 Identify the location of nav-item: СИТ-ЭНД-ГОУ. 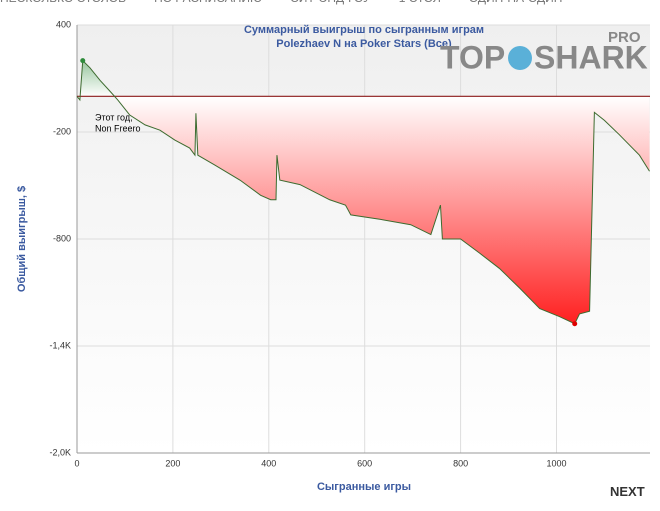
(330, 2).